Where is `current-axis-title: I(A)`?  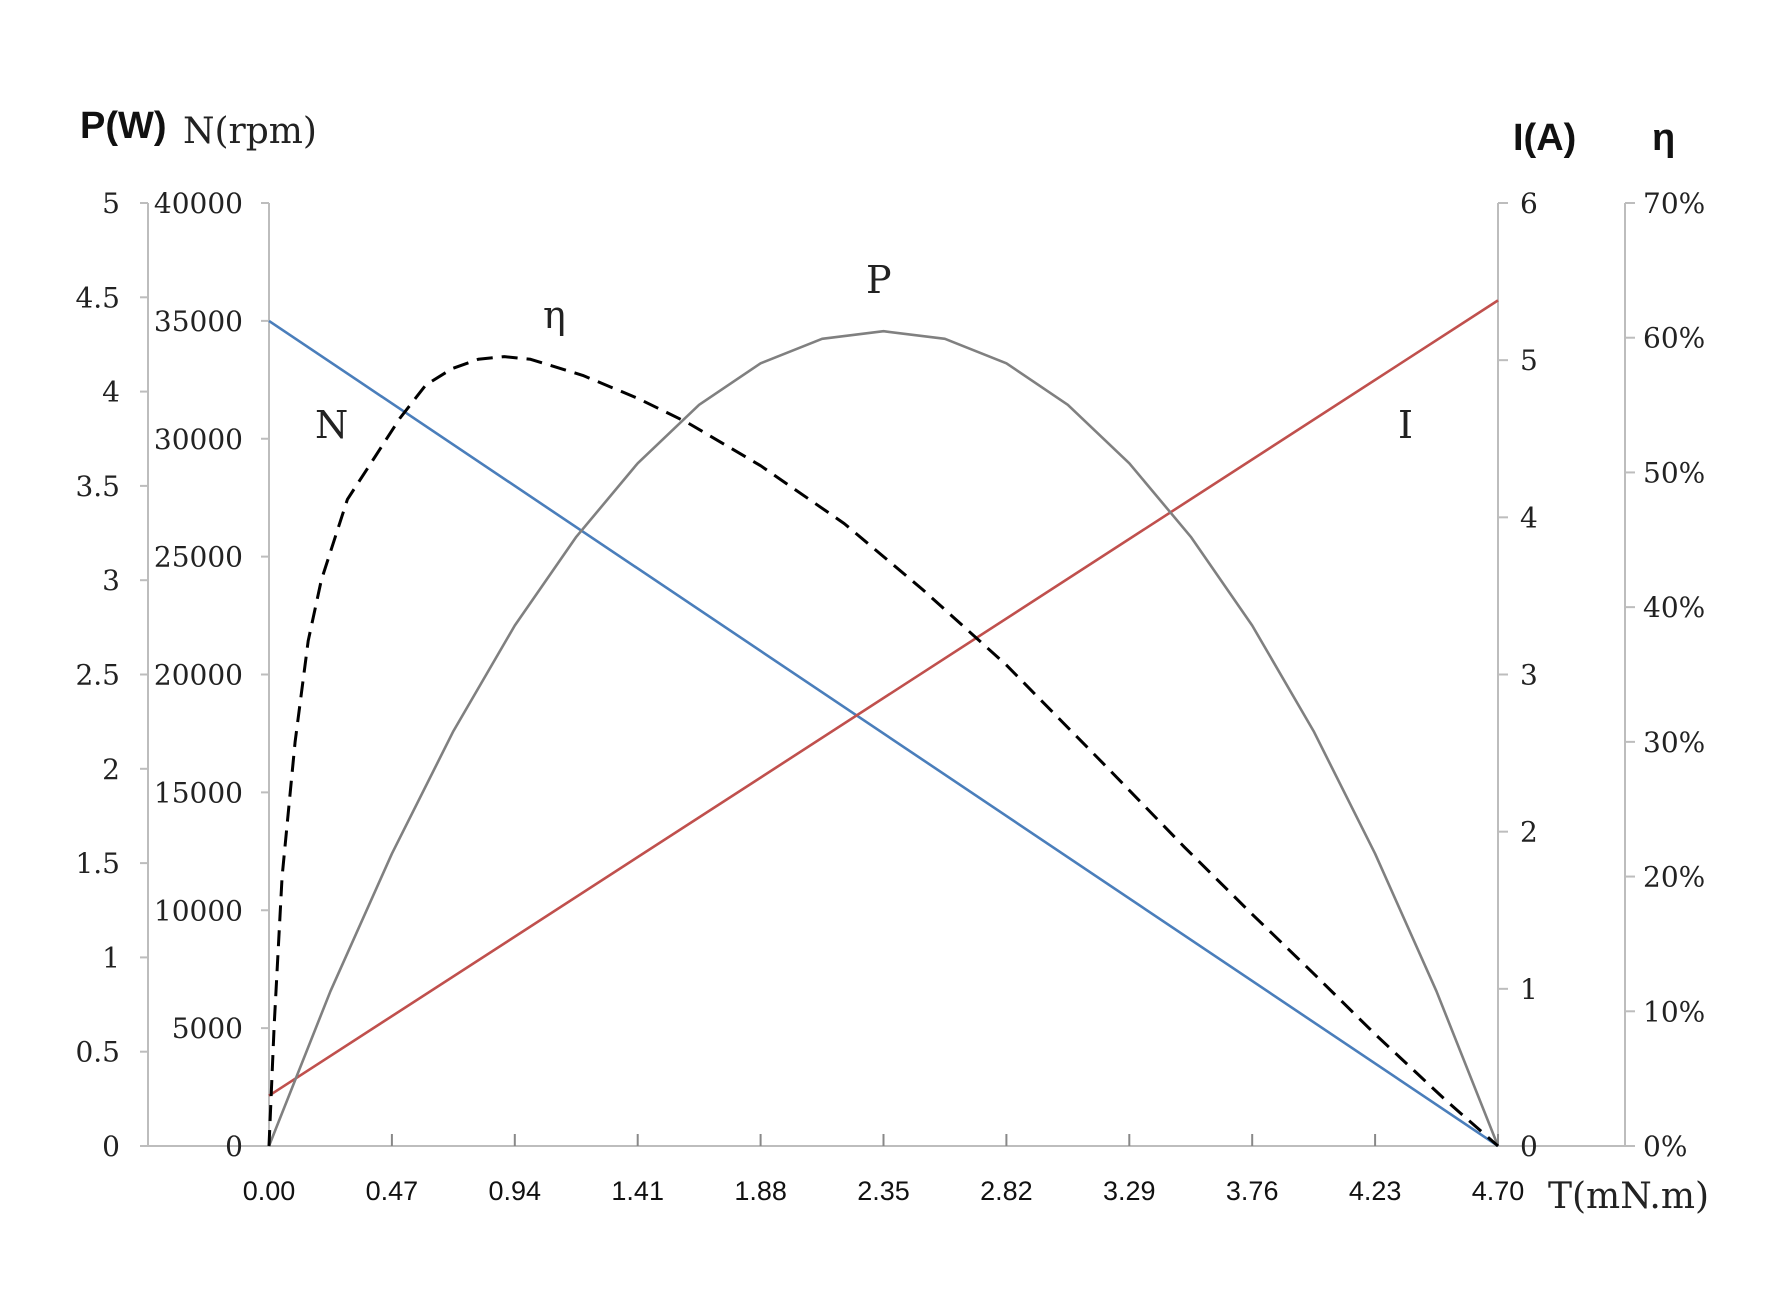
current-axis-title: I(A) is located at coordinates (1544, 138).